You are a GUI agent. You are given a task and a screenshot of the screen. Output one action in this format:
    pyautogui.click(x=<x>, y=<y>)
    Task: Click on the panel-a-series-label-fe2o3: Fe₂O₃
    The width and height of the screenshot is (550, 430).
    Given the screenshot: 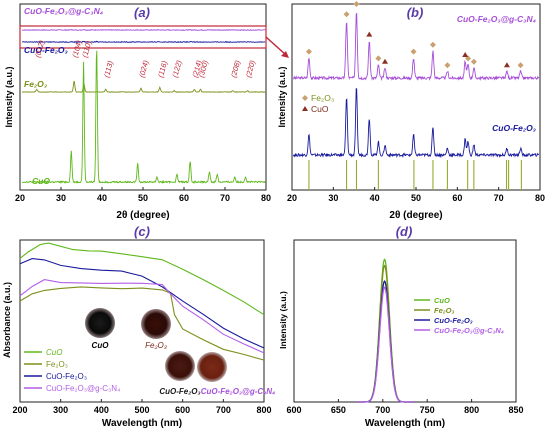 What is the action you would take?
    pyautogui.click(x=35, y=84)
    